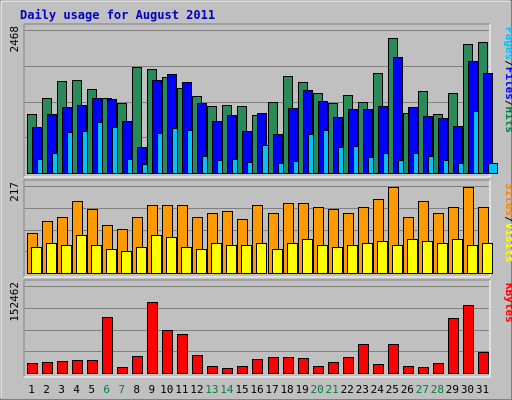  Describe the element at coordinates (507, 43) in the screenshot. I see `legend-item: Pages` at that location.